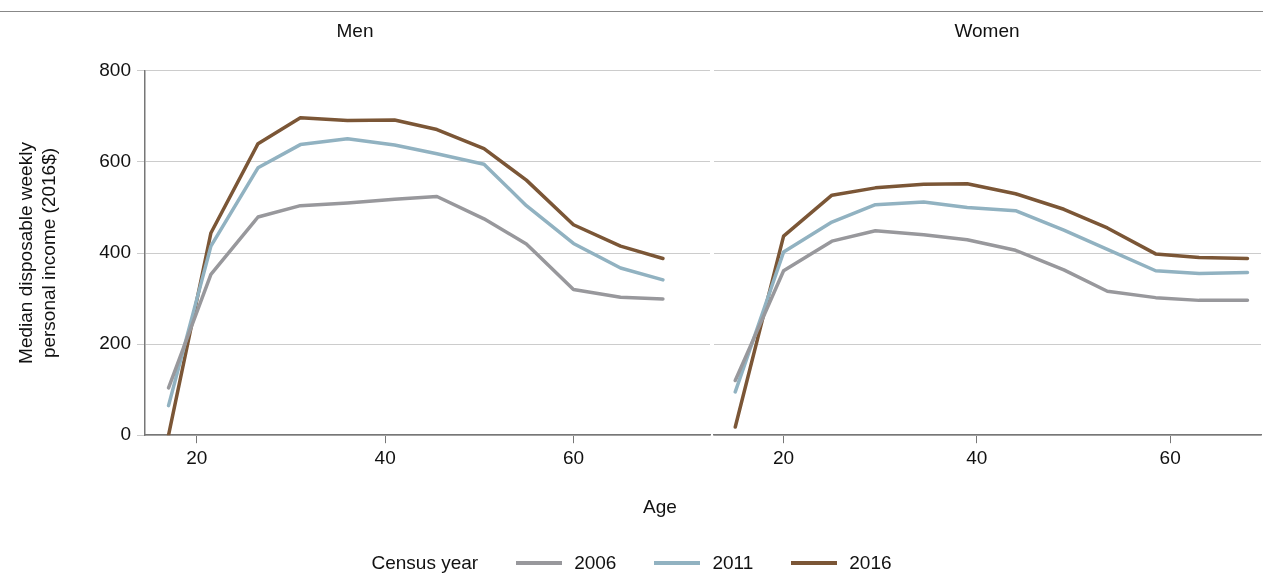 The height and width of the screenshot is (577, 1263). What do you see at coordinates (425, 563) in the screenshot?
I see `legend-title: Census year` at bounding box center [425, 563].